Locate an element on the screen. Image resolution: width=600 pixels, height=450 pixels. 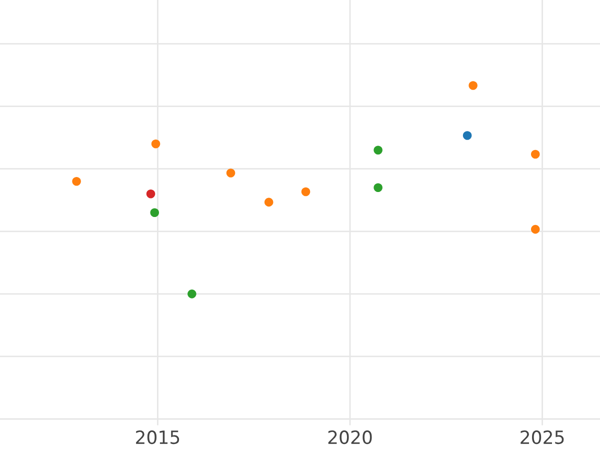
x-tick-label: 2020 is located at coordinates (350, 437).